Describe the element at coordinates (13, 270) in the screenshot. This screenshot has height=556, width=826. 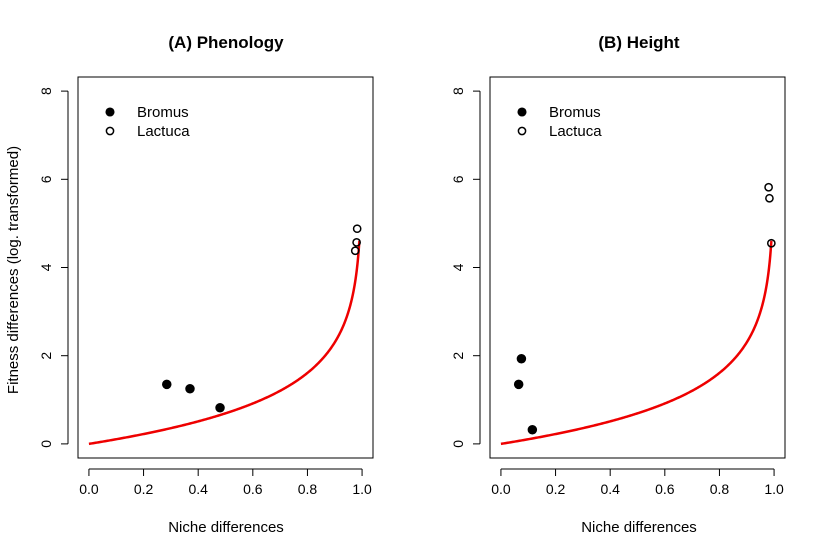
I see `y-axis-label: Fitness differences (log. transformed)` at that location.